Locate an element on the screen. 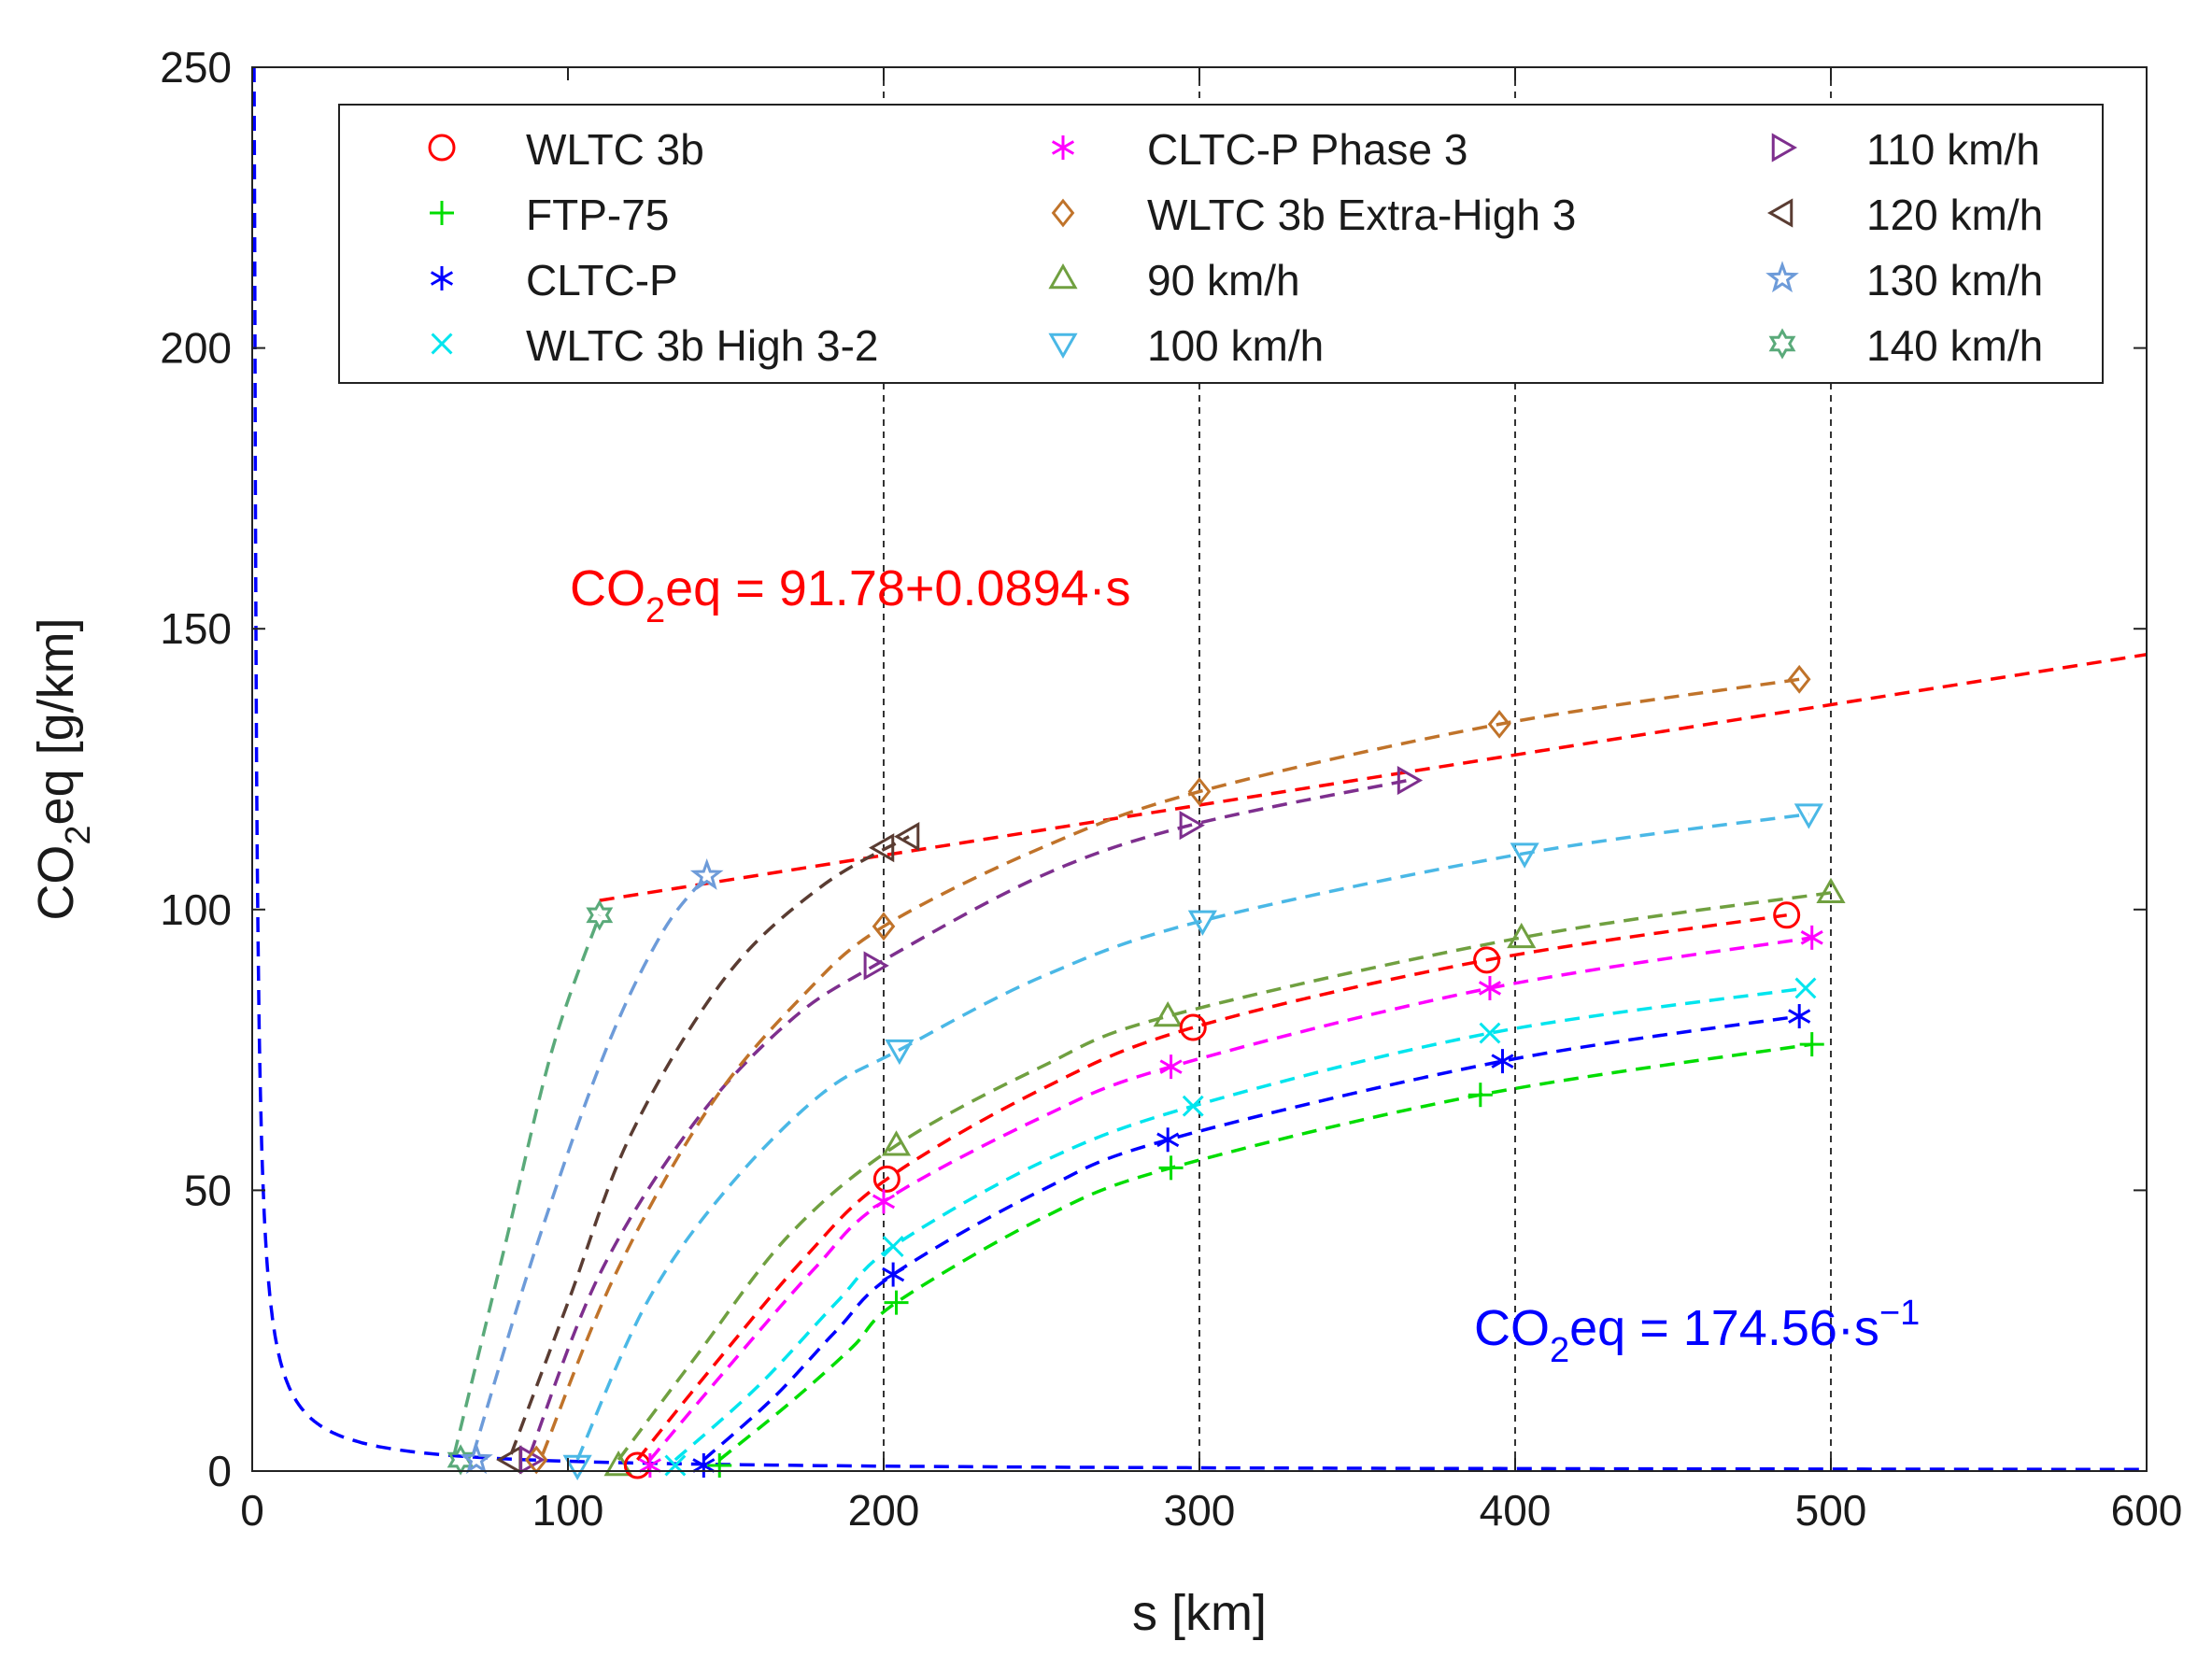 The width and height of the screenshot is (2212, 1670). x-tick-label: 200 is located at coordinates (884, 1511).